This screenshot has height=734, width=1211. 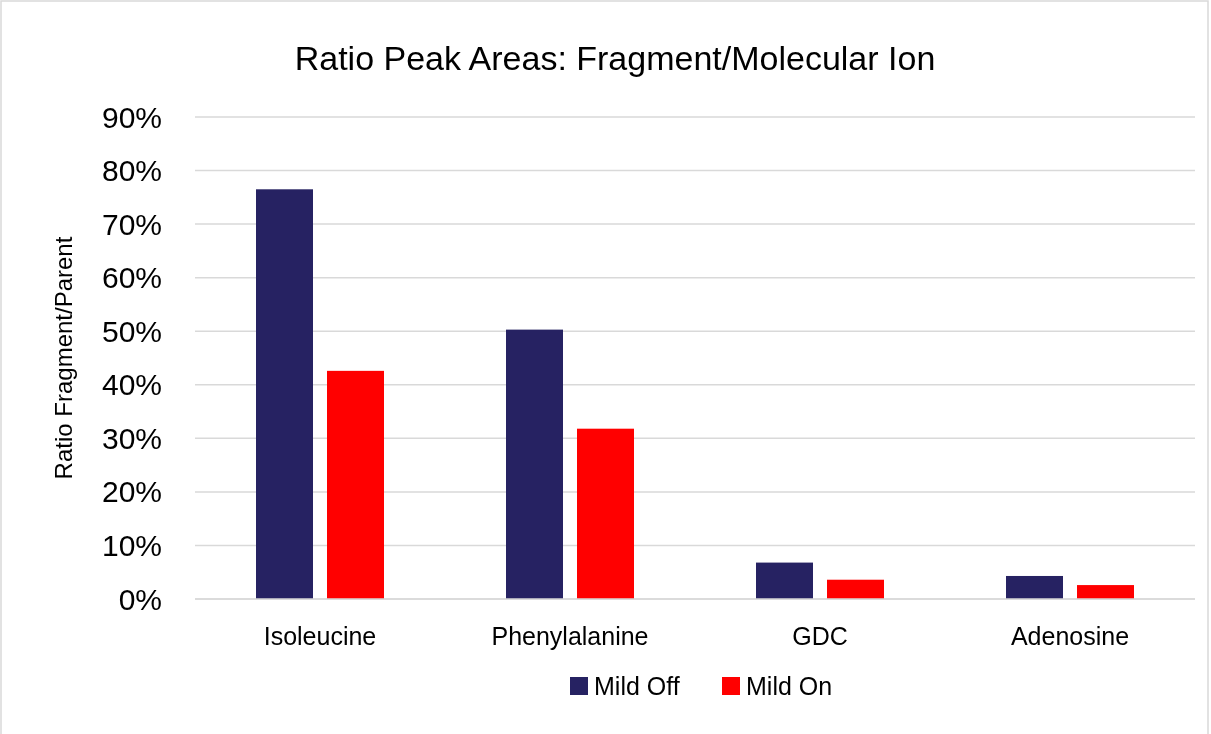 I want to click on x-tick-label: Phenylalanine, so click(x=570, y=636).